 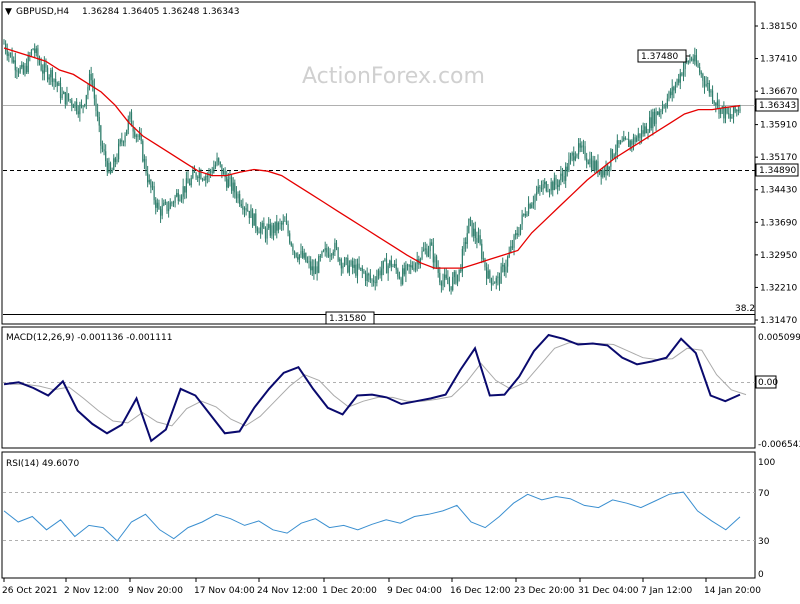 What do you see at coordinates (761, 575) in the screenshot?
I see `rsi-tick-0: 0` at bounding box center [761, 575].